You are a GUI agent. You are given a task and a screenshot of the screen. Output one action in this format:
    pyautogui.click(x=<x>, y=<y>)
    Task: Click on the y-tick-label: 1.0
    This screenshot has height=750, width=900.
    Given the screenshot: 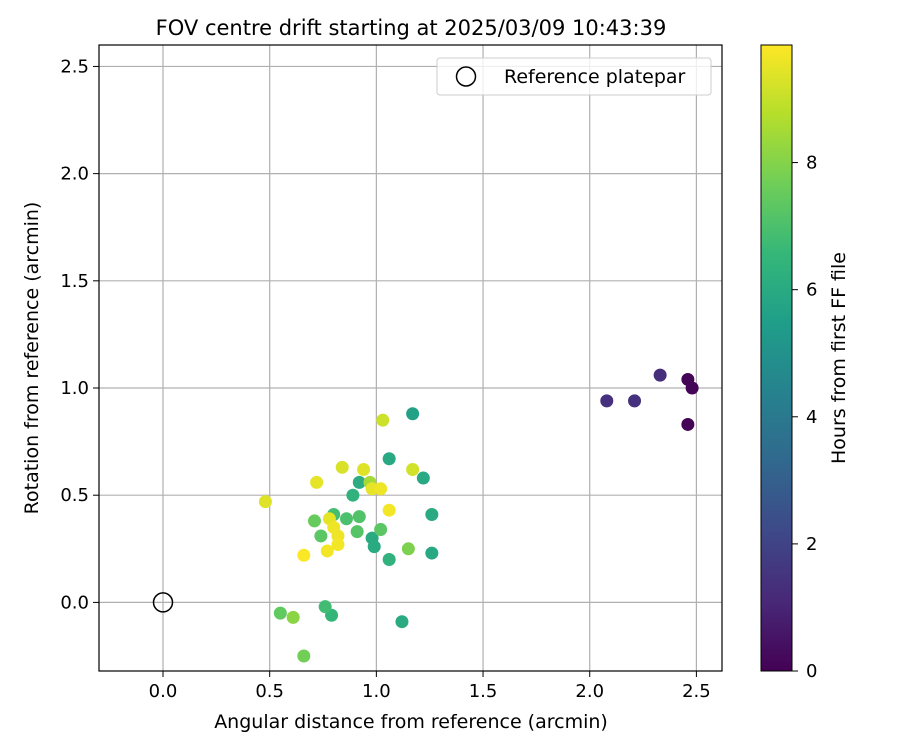 What is the action you would take?
    pyautogui.click(x=74, y=388)
    